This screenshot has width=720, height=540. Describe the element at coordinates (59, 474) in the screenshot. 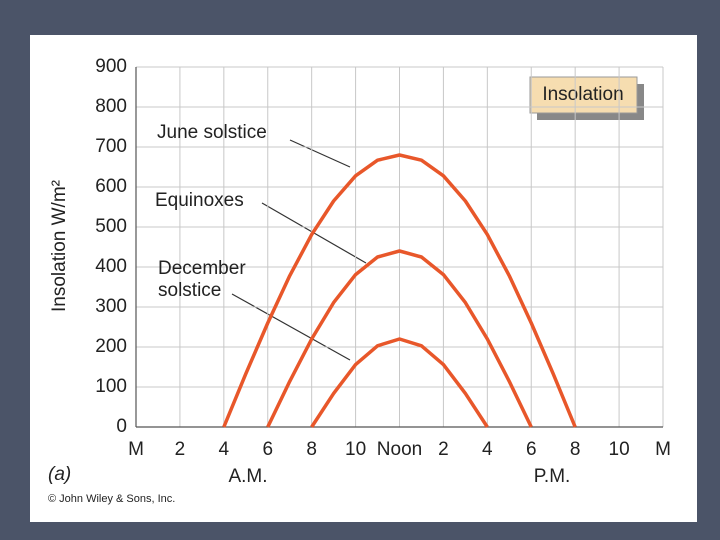

I see `panel-label: (a)` at that location.